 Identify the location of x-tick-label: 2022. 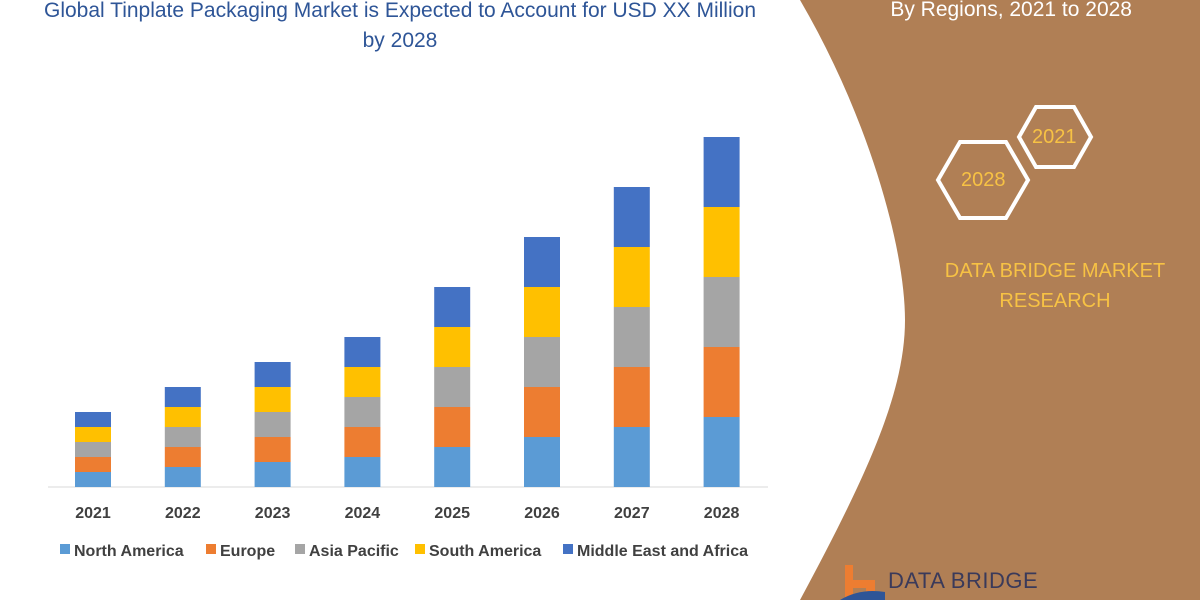
(183, 513).